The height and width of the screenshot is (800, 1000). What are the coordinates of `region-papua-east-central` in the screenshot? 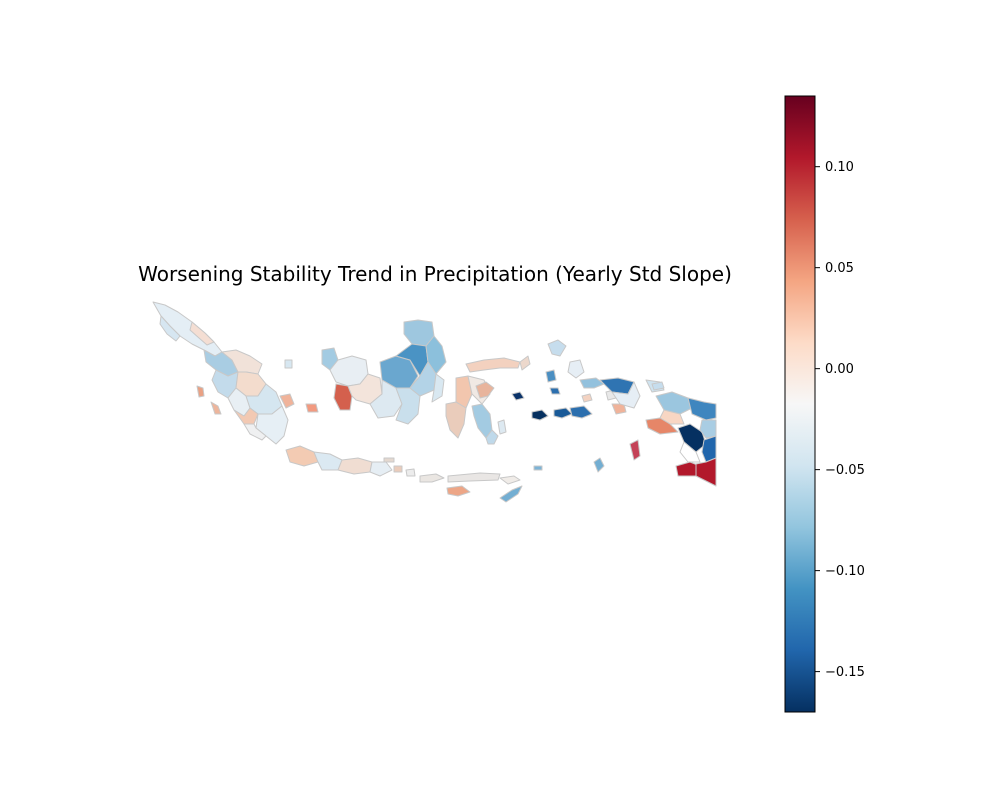 It's located at (709, 449).